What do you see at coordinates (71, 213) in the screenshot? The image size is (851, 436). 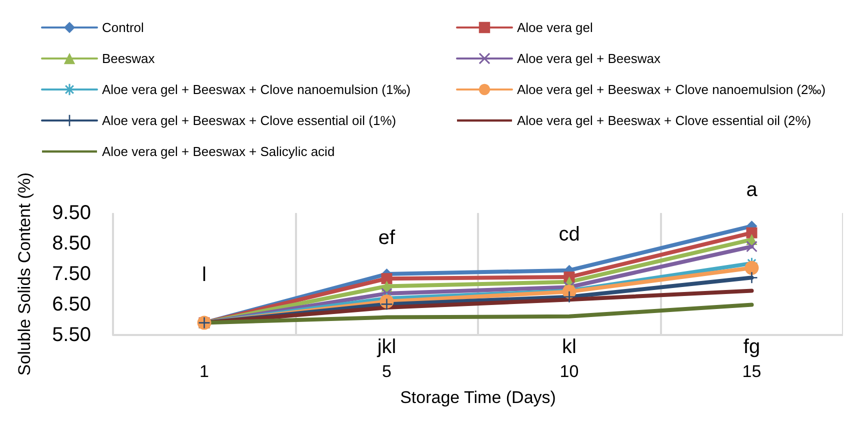 I see `y-tick-label: 9.50` at bounding box center [71, 213].